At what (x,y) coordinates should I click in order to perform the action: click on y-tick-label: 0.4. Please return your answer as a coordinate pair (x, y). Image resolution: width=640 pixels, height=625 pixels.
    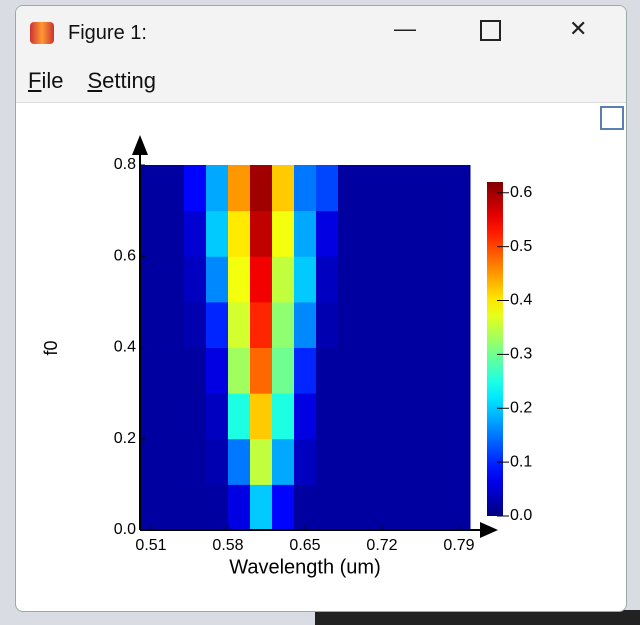
    Looking at the image, I should click on (125, 347).